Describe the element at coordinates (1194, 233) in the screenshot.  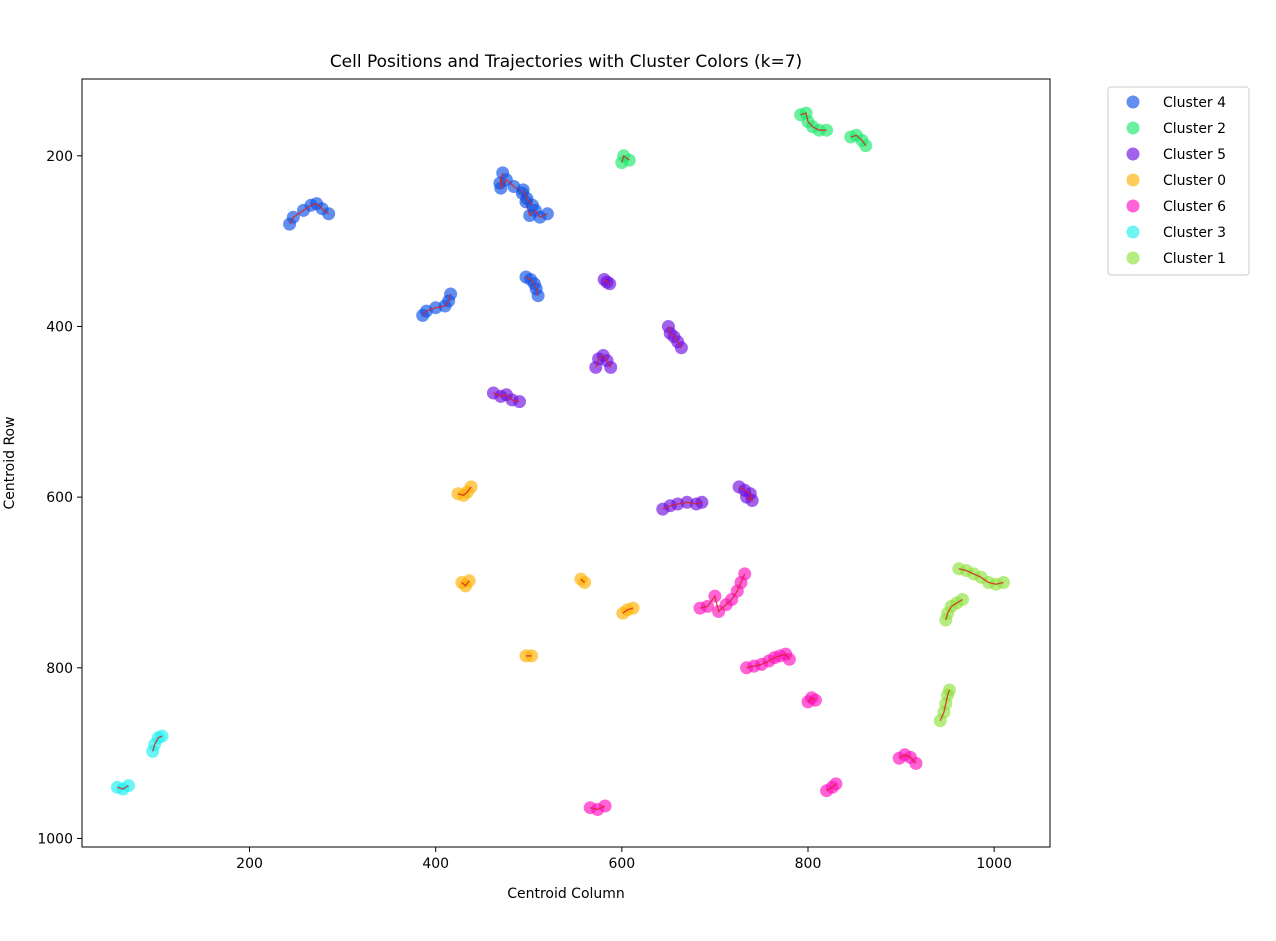
I see `legend-label: Cluster 3` at that location.